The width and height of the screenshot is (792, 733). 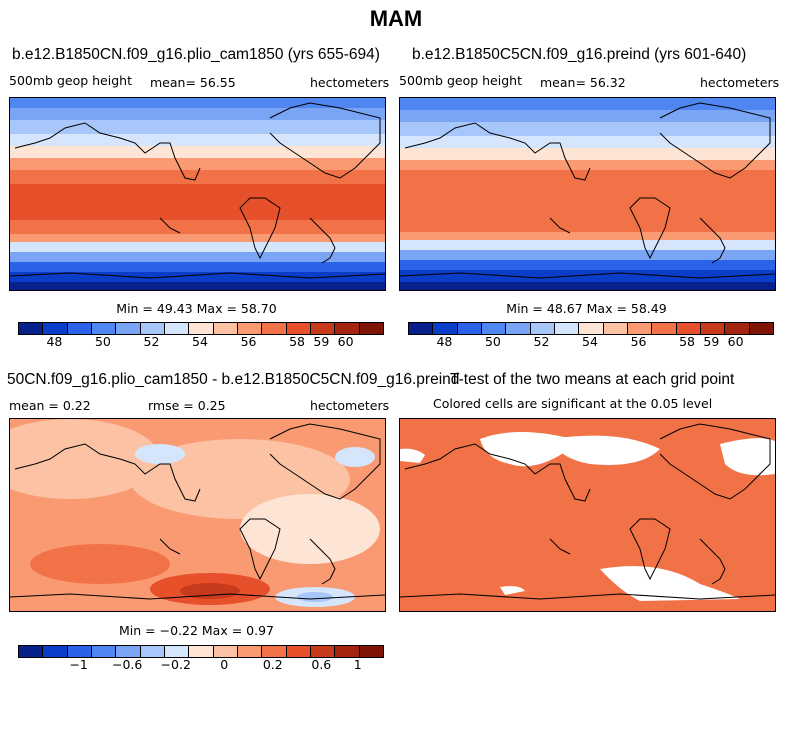 I want to click on panel-3-colorbar-ticks: −1 −0.6 −0.2 0 0.2 0.6 1, so click(x=200, y=665).